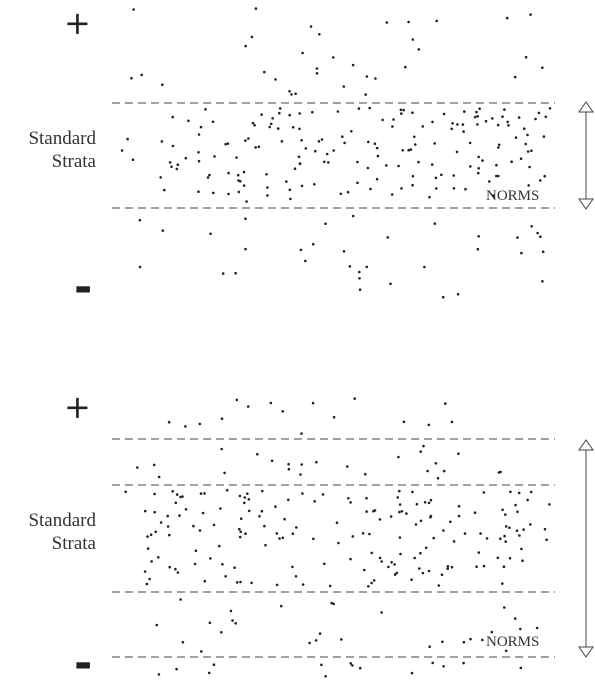  Describe the element at coordinates (73, 161) in the screenshot. I see `label-line-2: Strata` at that location.